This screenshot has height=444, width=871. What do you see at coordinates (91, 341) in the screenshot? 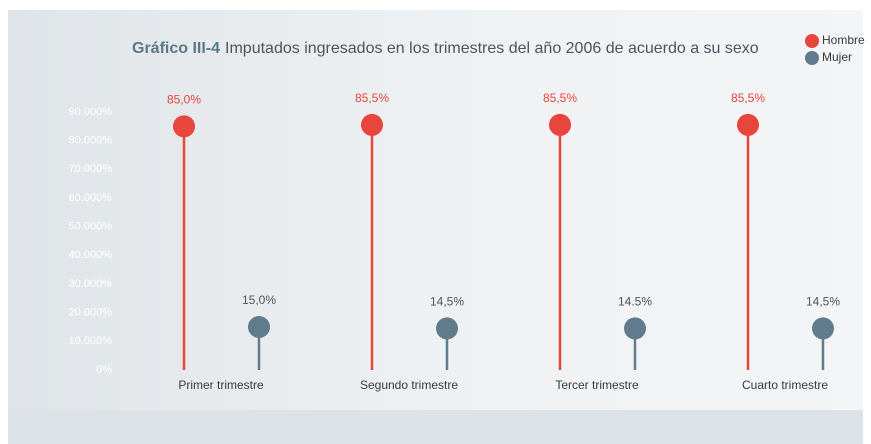
I see `y-tick-label: 10.000%` at bounding box center [91, 341].